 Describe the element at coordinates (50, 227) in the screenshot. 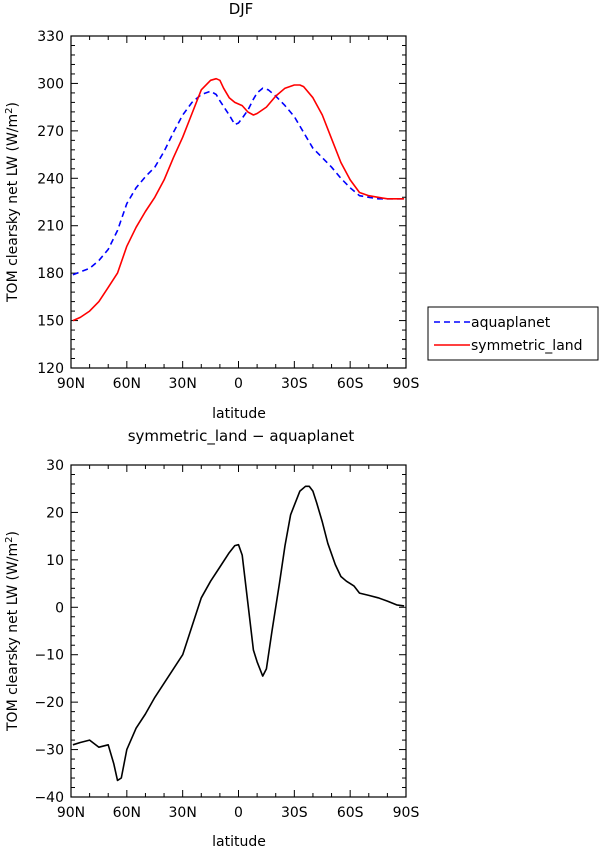

I see `top-chart-y-tick-label: 210` at that location.